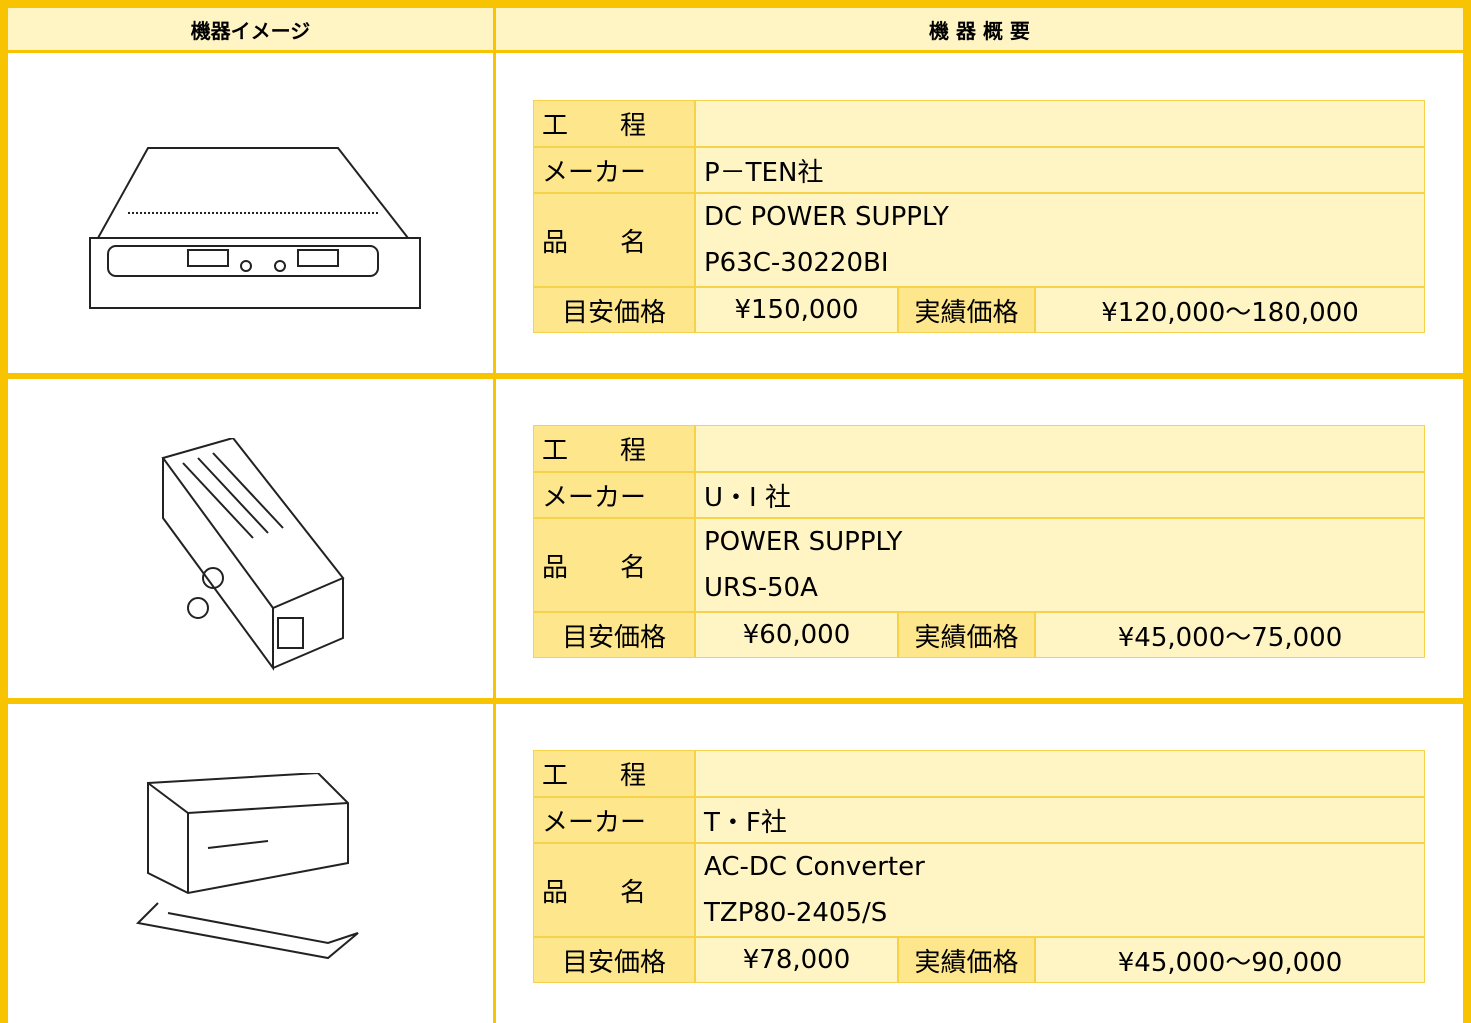 The height and width of the screenshot is (1023, 1471). Describe the element at coordinates (1060, 820) in the screenshot. I see `maker: T・F社` at that location.